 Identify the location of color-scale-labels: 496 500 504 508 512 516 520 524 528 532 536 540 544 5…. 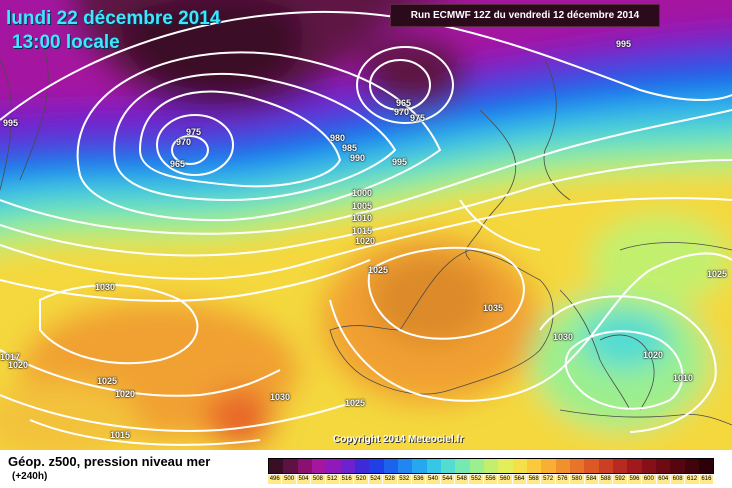
(491, 479).